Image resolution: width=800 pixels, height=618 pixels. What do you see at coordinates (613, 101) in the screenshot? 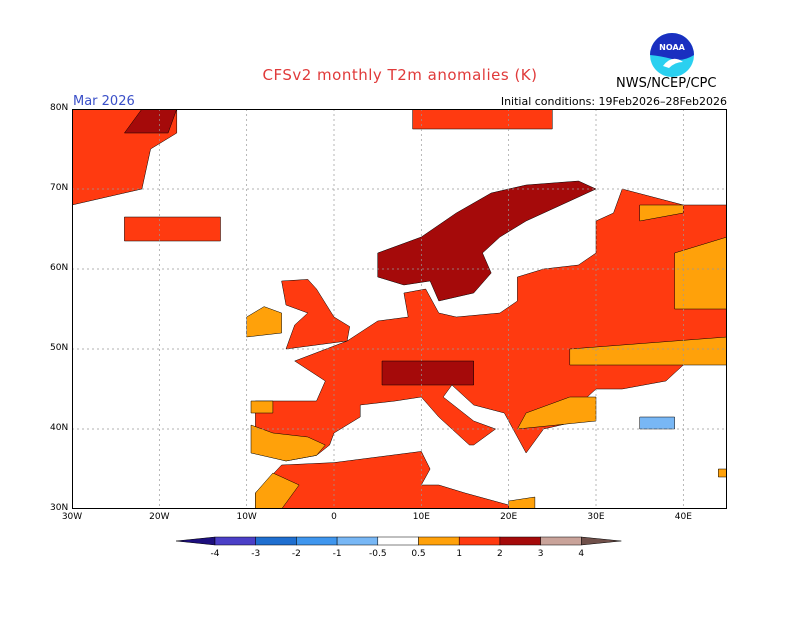
I see `initial-conditions: Initial conditions: 19Feb2026–28Feb2026` at bounding box center [613, 101].